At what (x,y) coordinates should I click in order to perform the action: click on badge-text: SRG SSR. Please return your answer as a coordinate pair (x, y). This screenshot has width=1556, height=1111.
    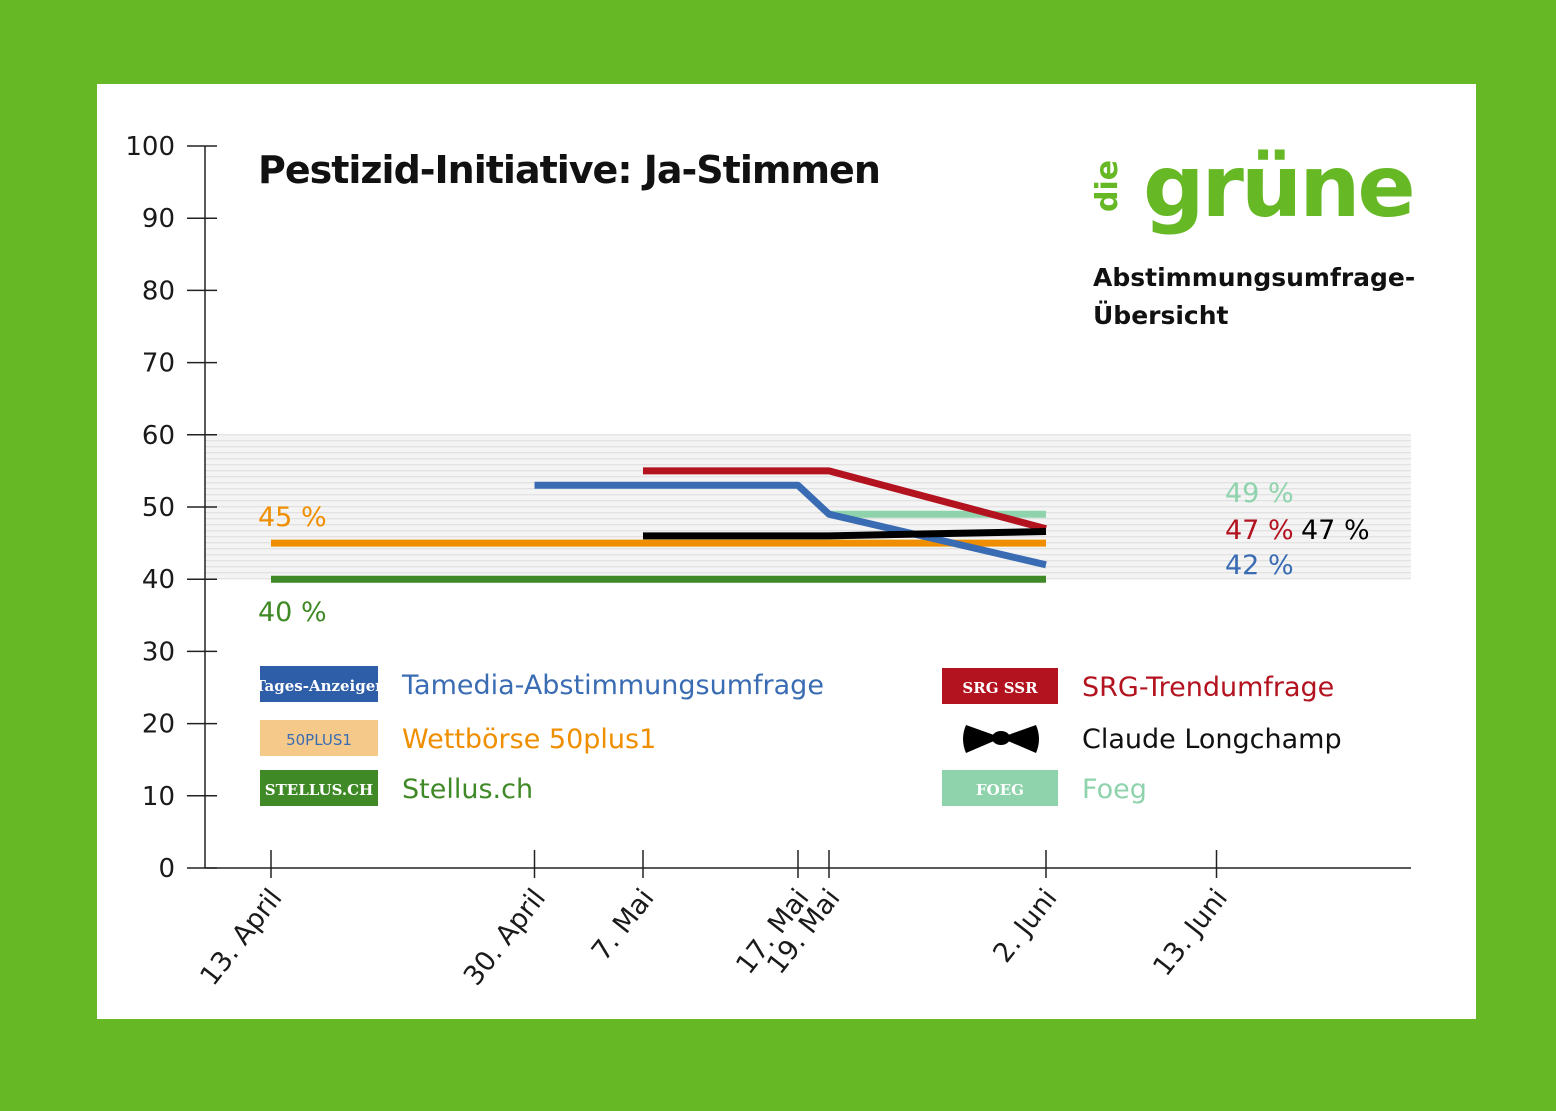
    Looking at the image, I should click on (1000, 688).